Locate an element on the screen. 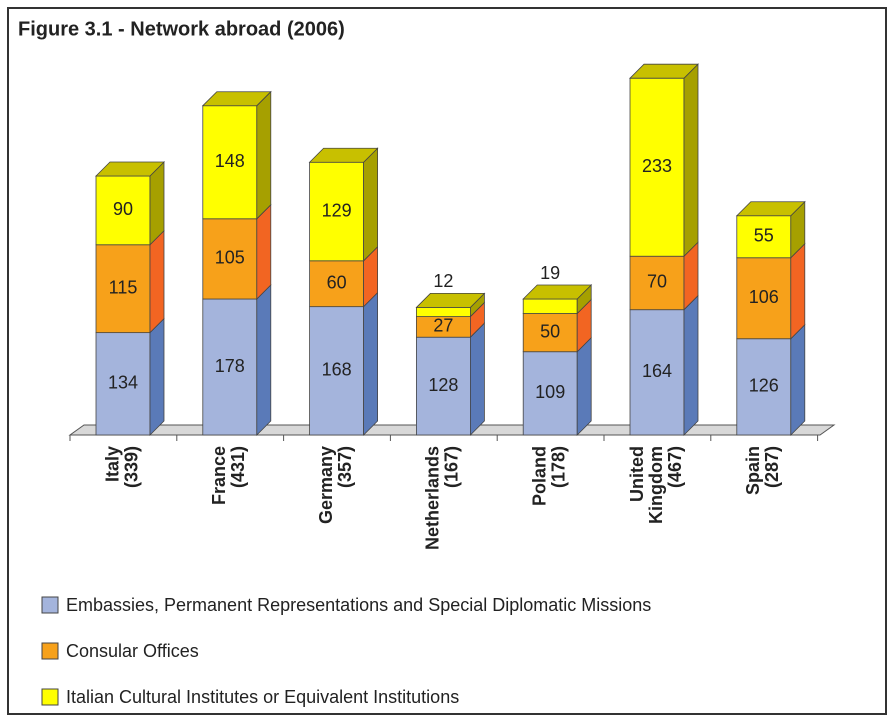 Image resolution: width=891 pixels, height=717 pixels. value-label: 129 is located at coordinates (337, 210).